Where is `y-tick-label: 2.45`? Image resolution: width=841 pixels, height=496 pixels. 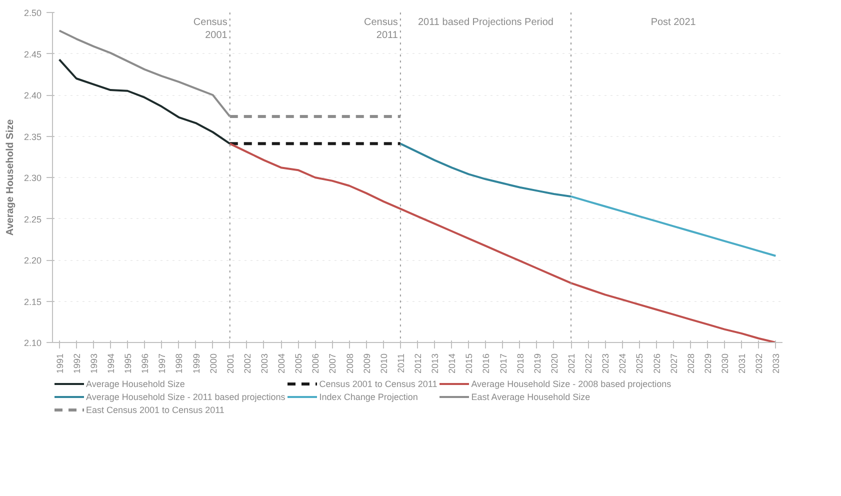
y-tick-label: 2.45 is located at coordinates (33, 54).